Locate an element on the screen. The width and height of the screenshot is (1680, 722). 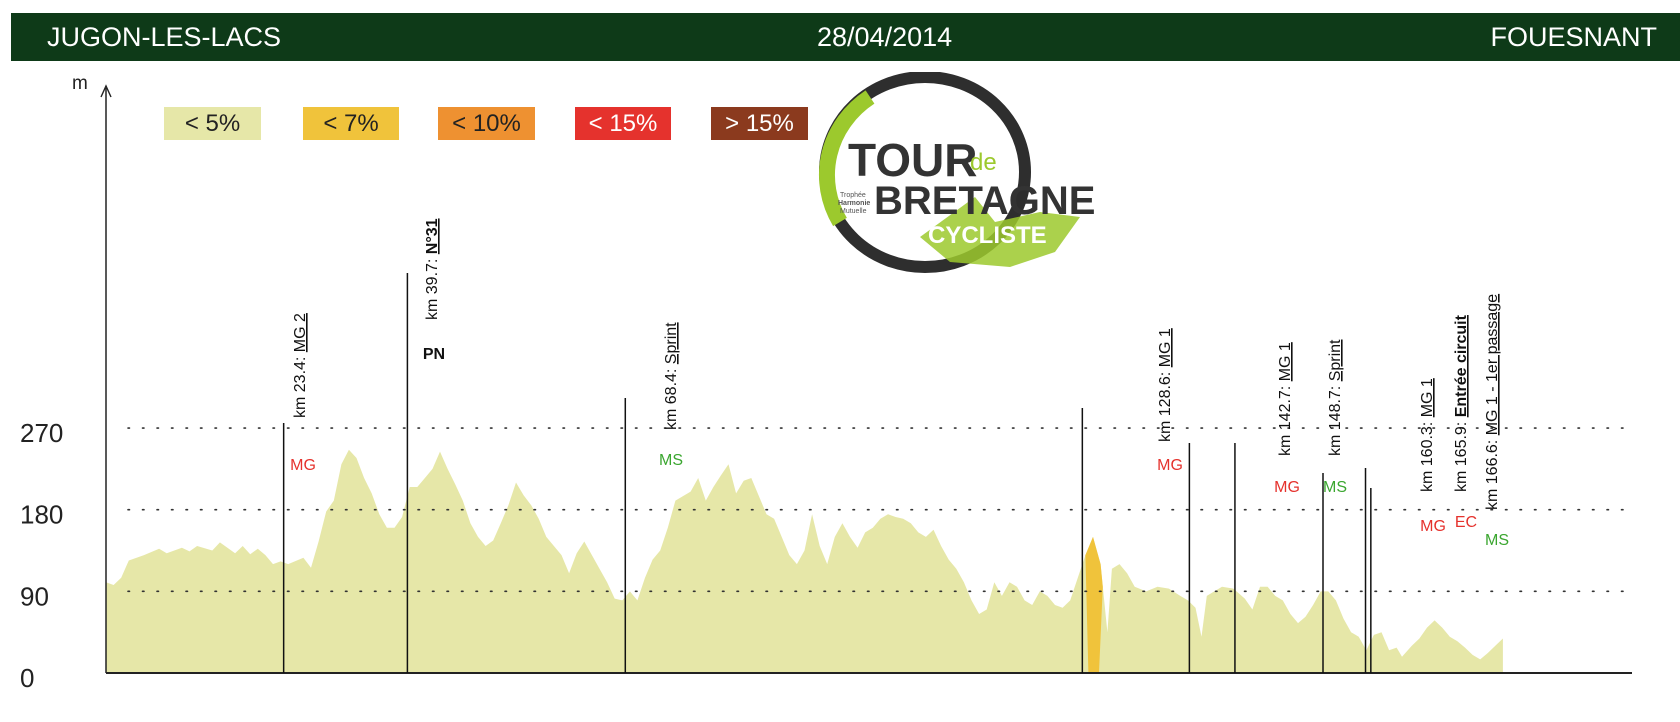
marker-km: km 148.7: is located at coordinates (1335, 418).